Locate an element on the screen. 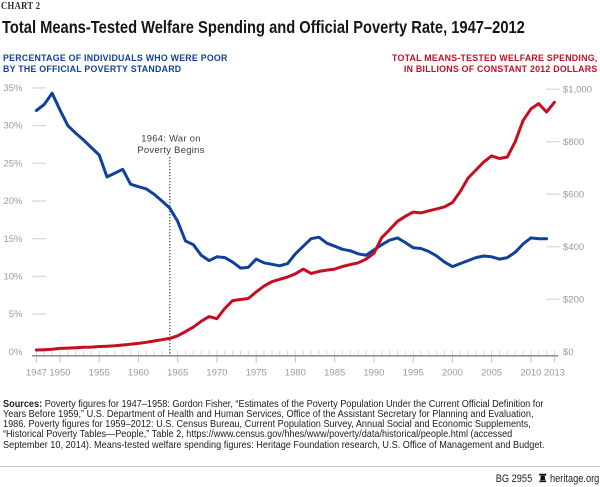 The height and width of the screenshot is (487, 600). svg-text: 35% is located at coordinates (13, 88).